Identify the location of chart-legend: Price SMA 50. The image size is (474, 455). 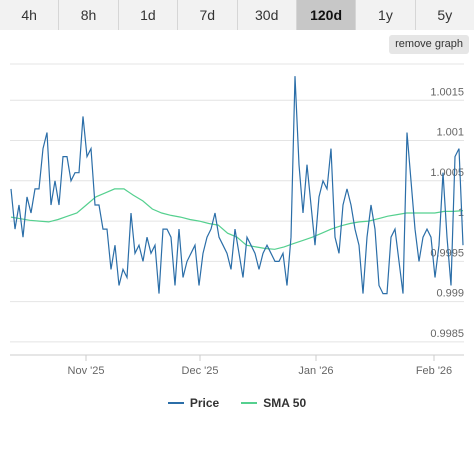
(237, 403).